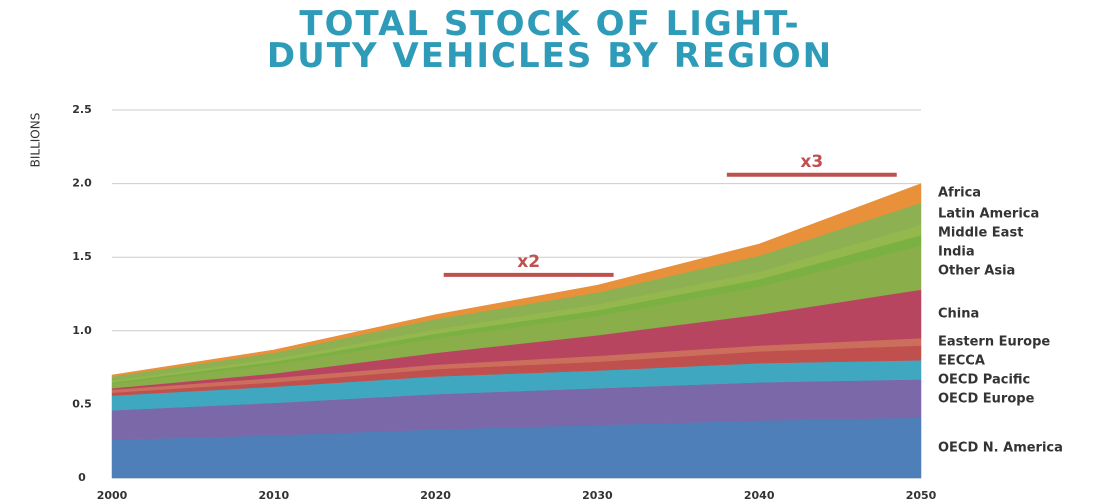 This screenshot has width=1102, height=504. Describe the element at coordinates (988, 213) in the screenshot. I see `legend-label: Latin America` at that location.